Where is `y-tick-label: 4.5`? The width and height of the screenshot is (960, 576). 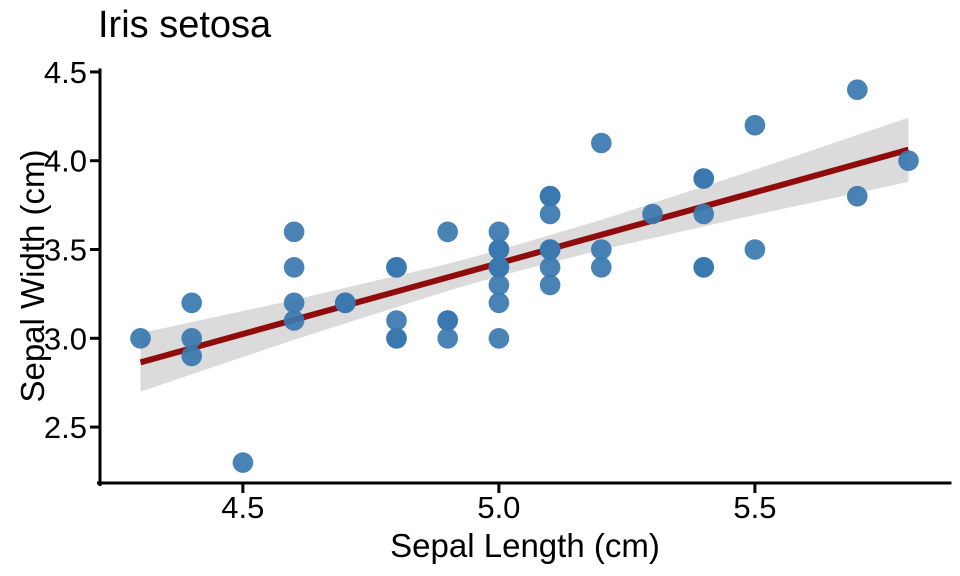 y-tick-label: 4.5 is located at coordinates (65, 72).